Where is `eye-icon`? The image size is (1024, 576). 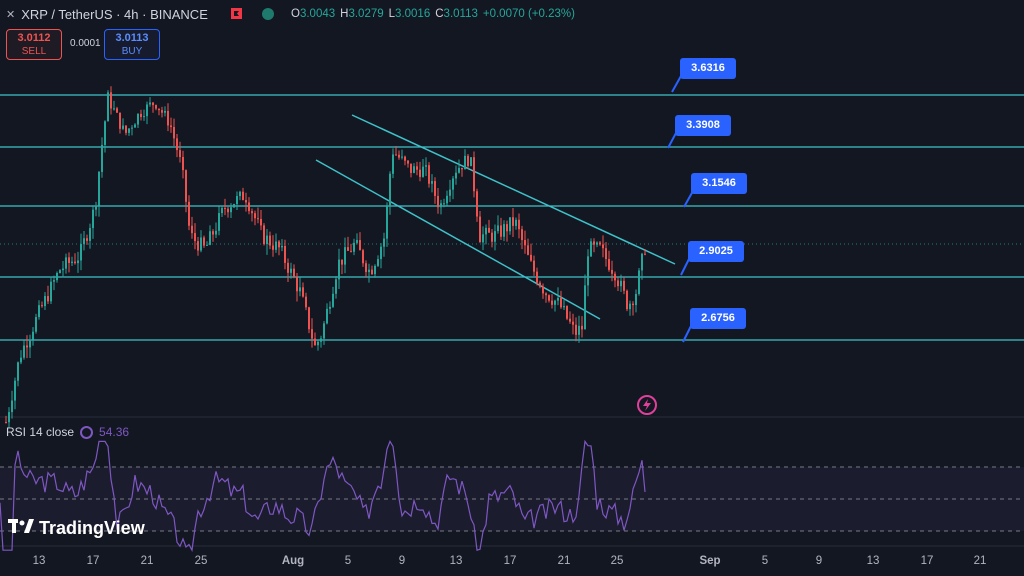
eye-icon is located at coordinates (268, 14).